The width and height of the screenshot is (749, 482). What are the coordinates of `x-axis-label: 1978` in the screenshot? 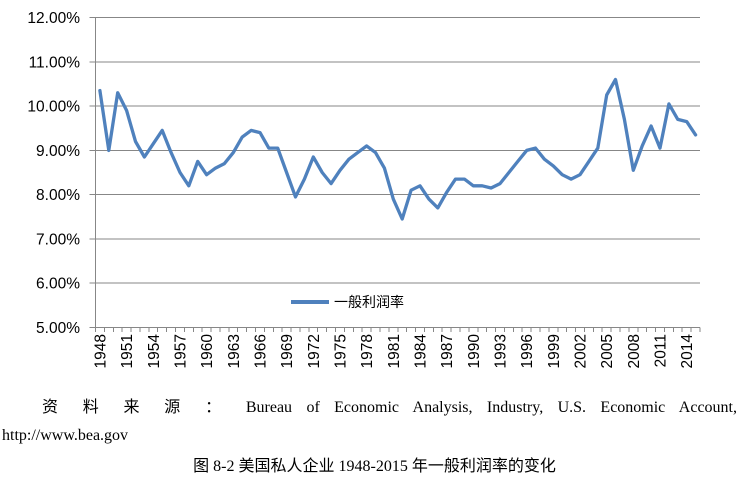 It's located at (367, 351).